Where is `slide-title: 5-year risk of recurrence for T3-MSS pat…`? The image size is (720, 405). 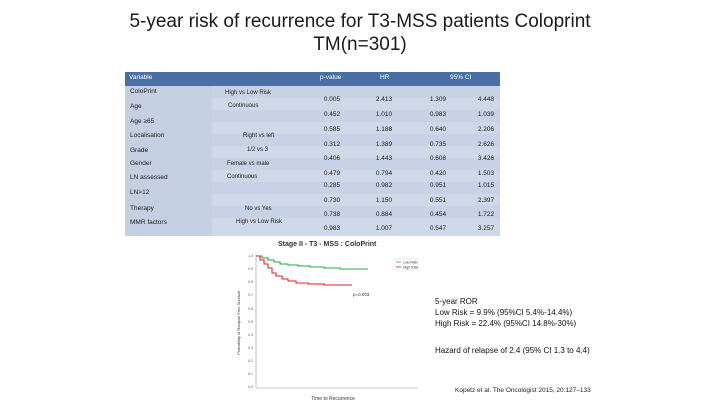 slide-title: 5-year risk of recurrence for T3-MSS pat… is located at coordinates (360, 33).